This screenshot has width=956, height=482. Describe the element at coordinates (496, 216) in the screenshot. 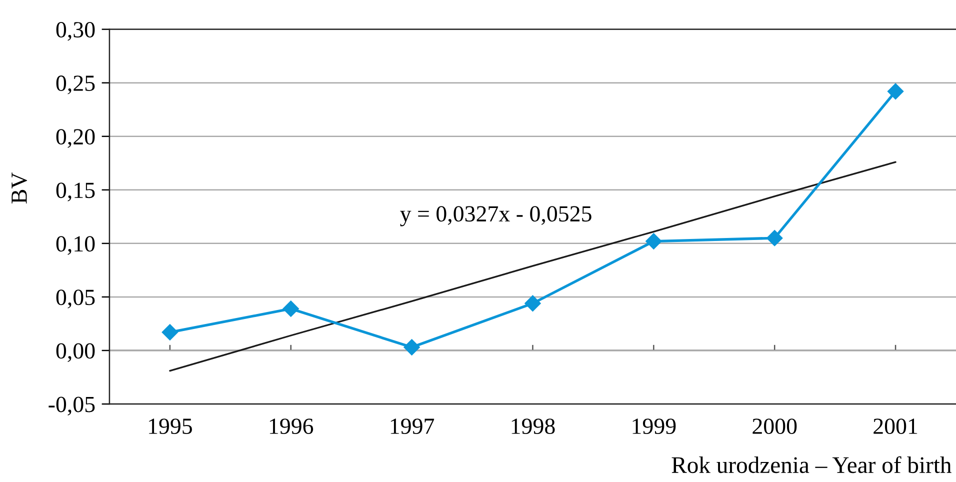

I see `annotation: y = 0,0327x - 0,0525` at that location.